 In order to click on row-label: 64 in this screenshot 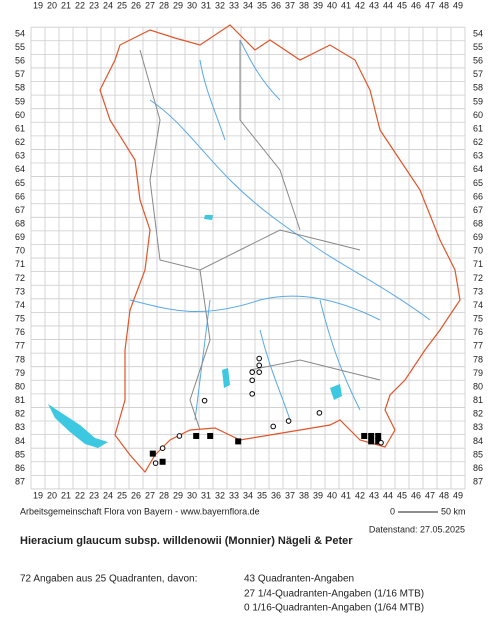, I will do `click(20, 169)`.